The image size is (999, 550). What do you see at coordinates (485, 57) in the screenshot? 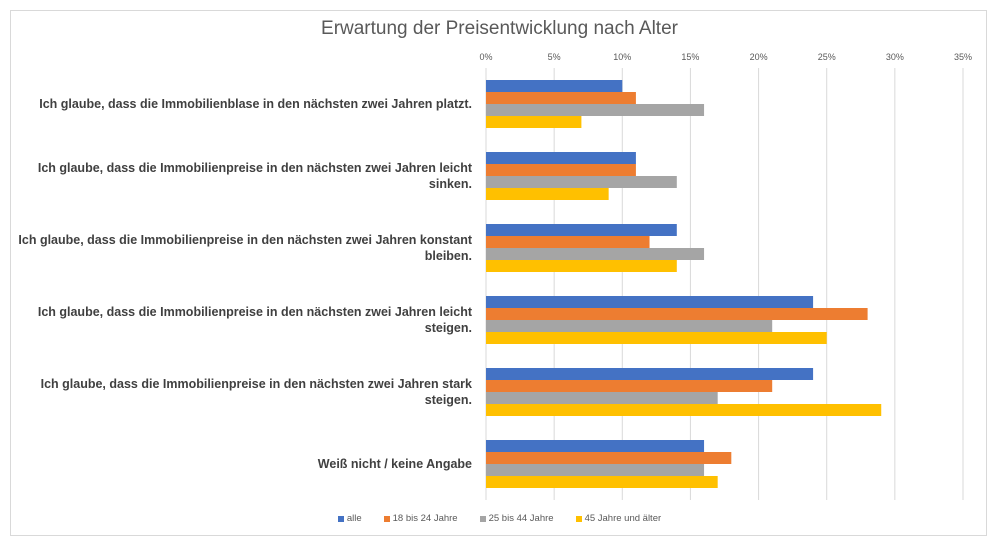
I see `x-tick-label: 0%` at bounding box center [485, 57].